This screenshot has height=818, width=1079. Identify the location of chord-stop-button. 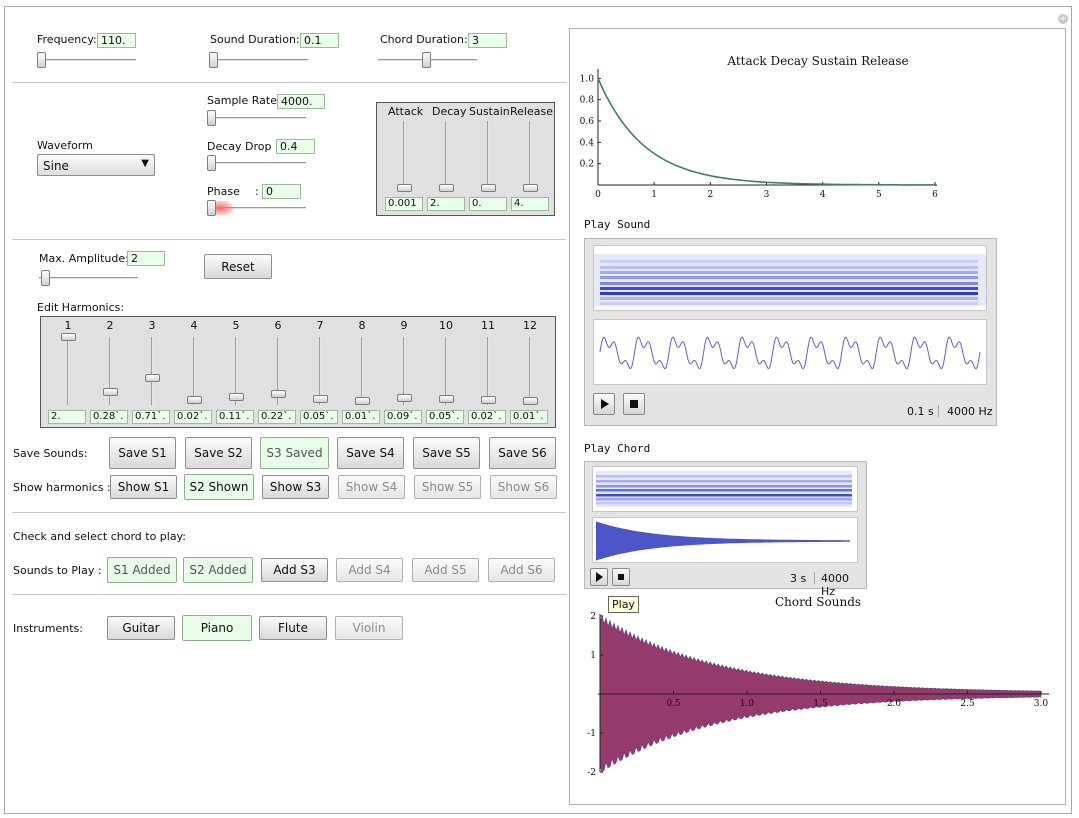
(621, 577).